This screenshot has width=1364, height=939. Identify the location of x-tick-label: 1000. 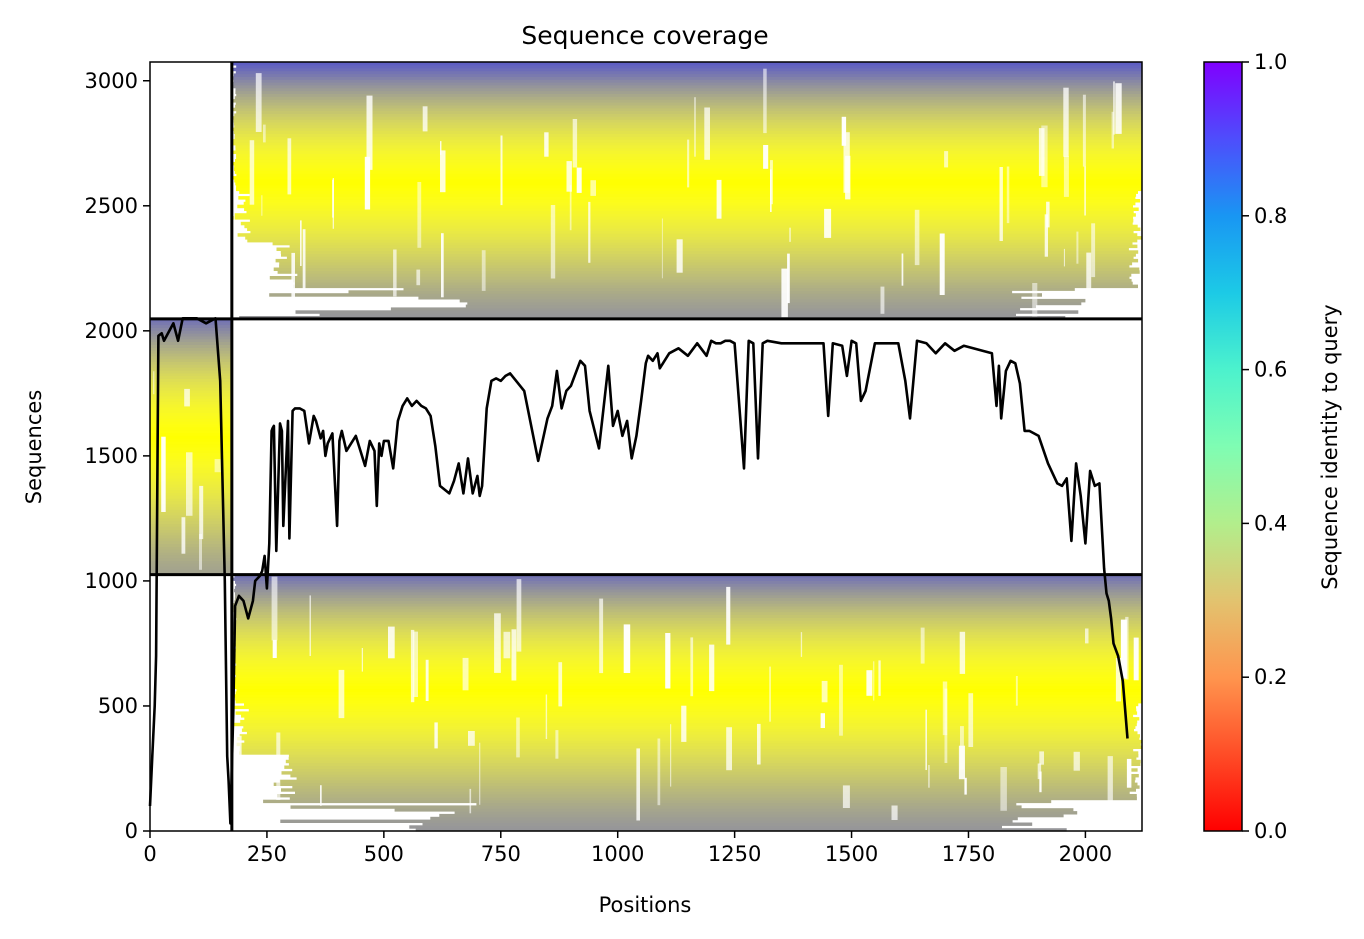
(617, 854).